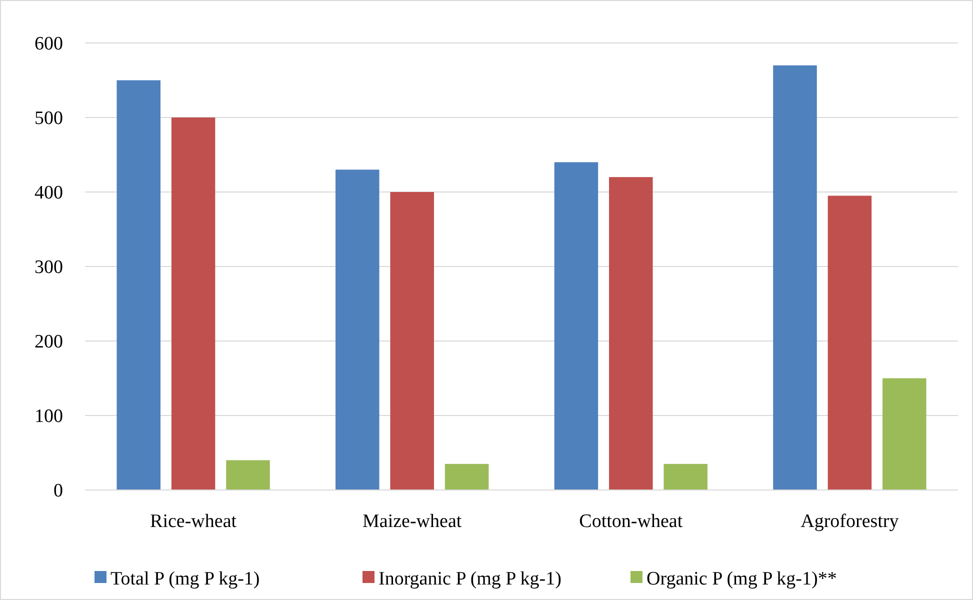 Image resolution: width=973 pixels, height=600 pixels. I want to click on x-tick-label: Cotton-wheat, so click(631, 521).